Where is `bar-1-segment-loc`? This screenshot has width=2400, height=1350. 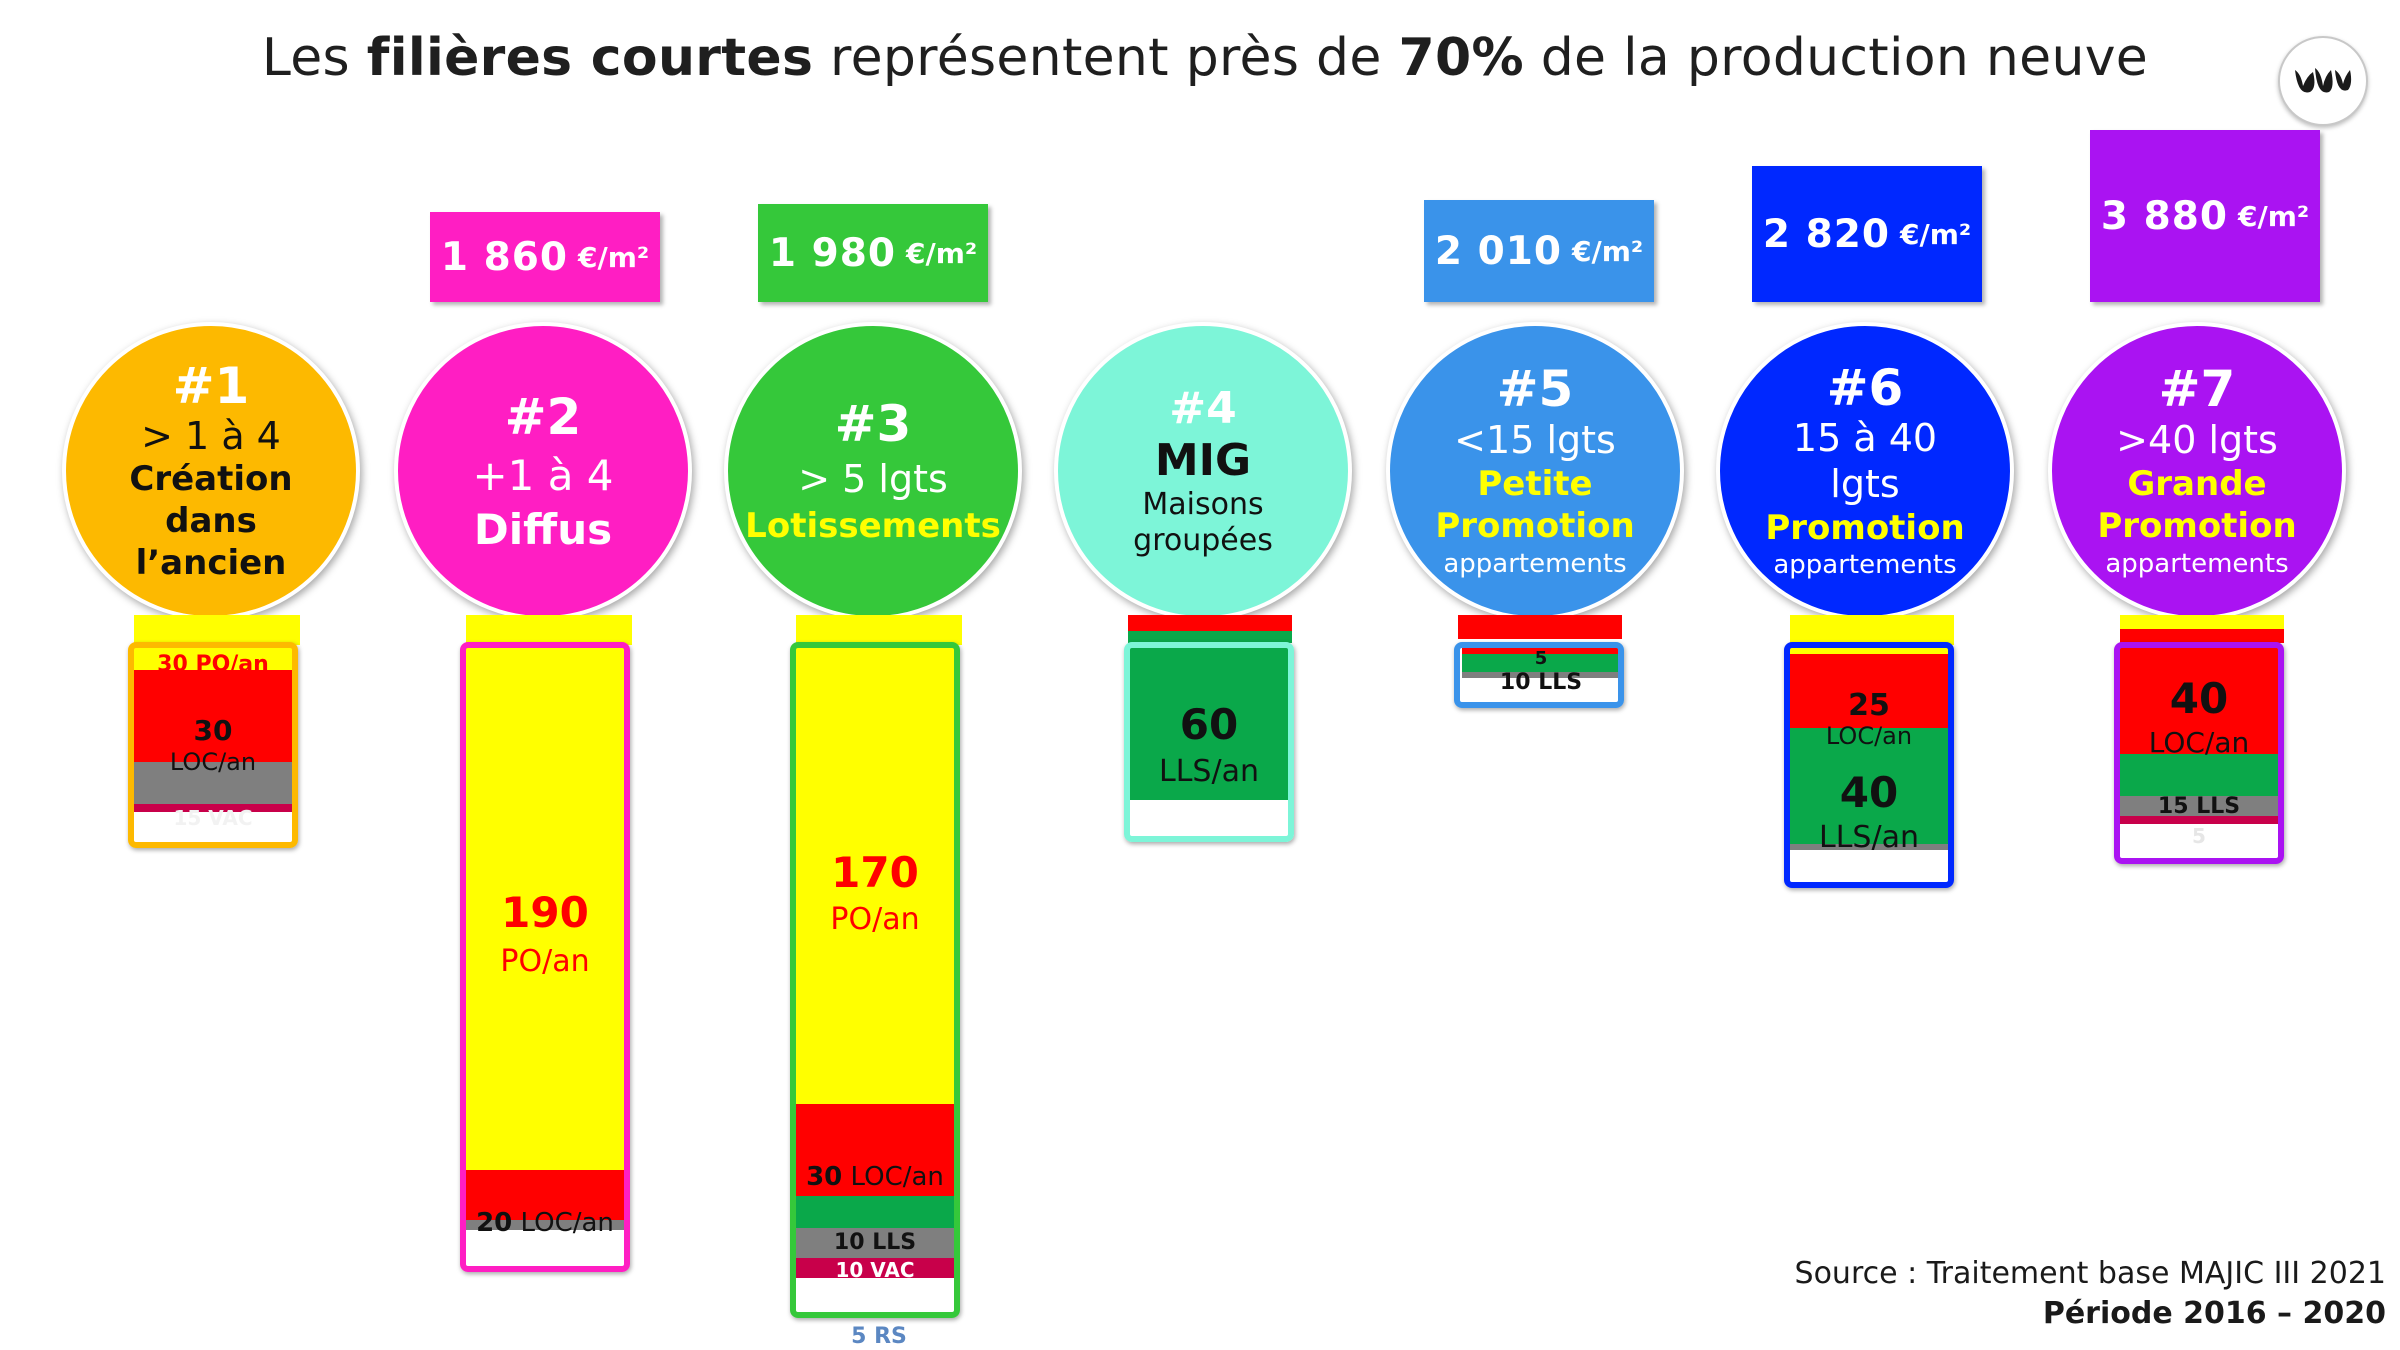
bar-1-segment-loc is located at coordinates (213, 716).